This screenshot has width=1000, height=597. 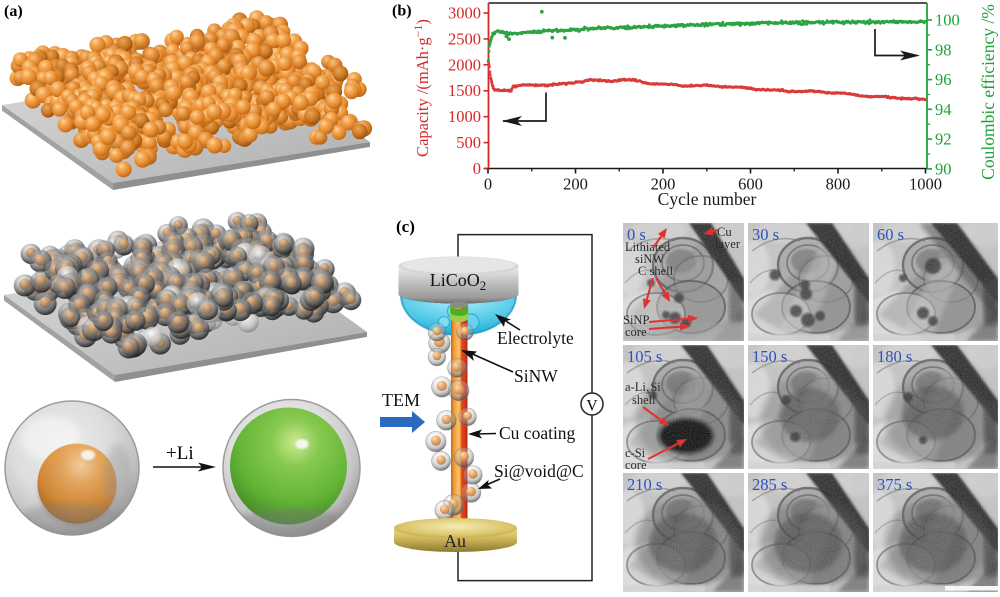 What do you see at coordinates (765, 234) in the screenshot?
I see `svg-text: 30 s` at bounding box center [765, 234].